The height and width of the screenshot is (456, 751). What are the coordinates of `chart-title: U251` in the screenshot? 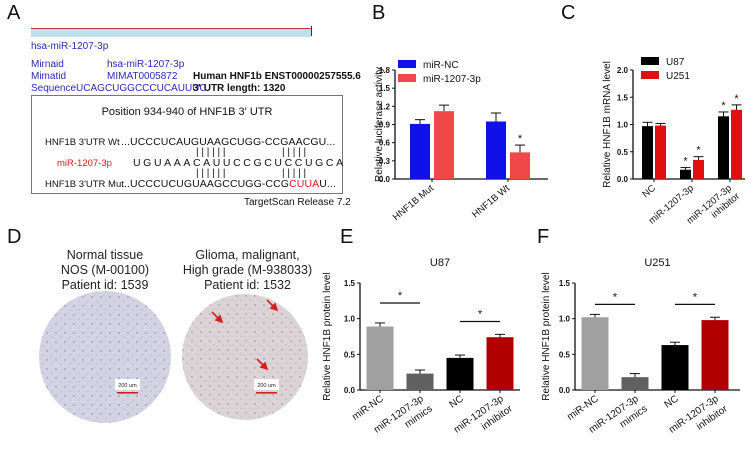 It's located at (657, 263).